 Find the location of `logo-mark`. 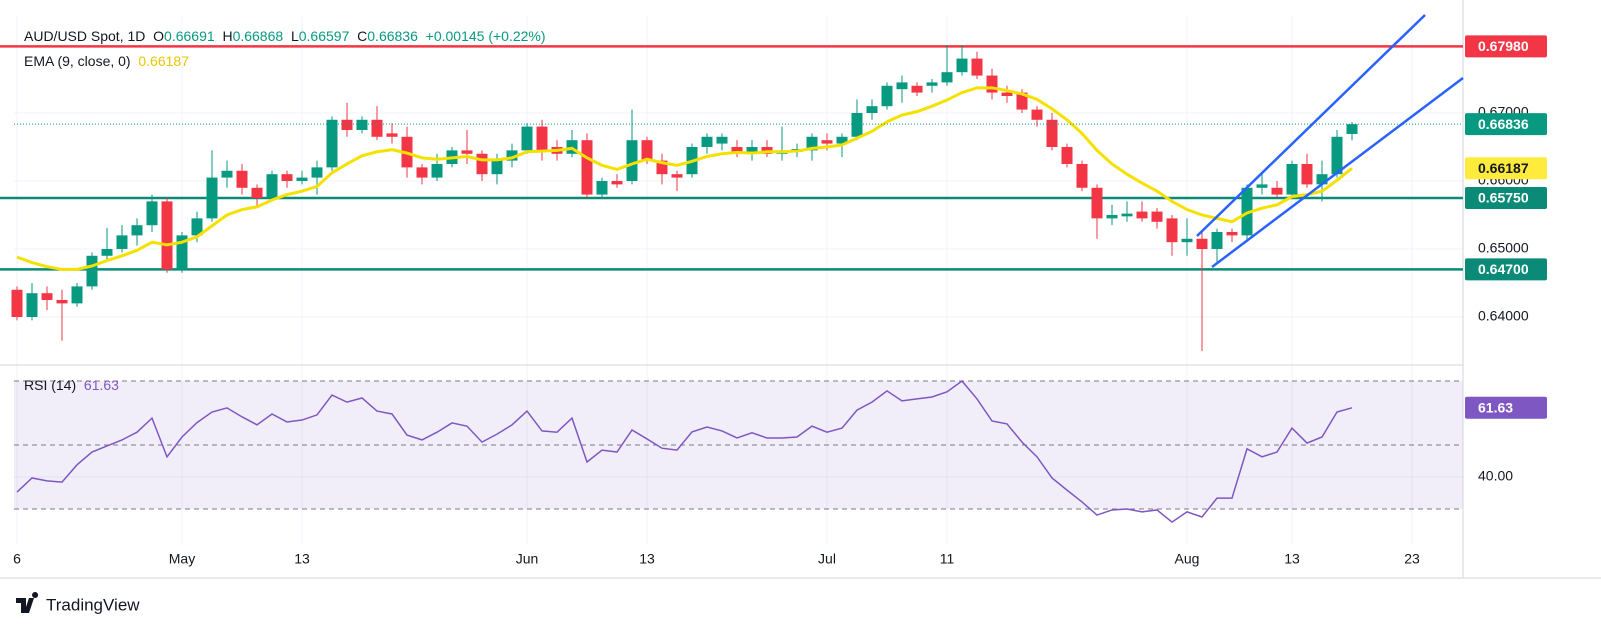

logo-mark is located at coordinates (27, 602).